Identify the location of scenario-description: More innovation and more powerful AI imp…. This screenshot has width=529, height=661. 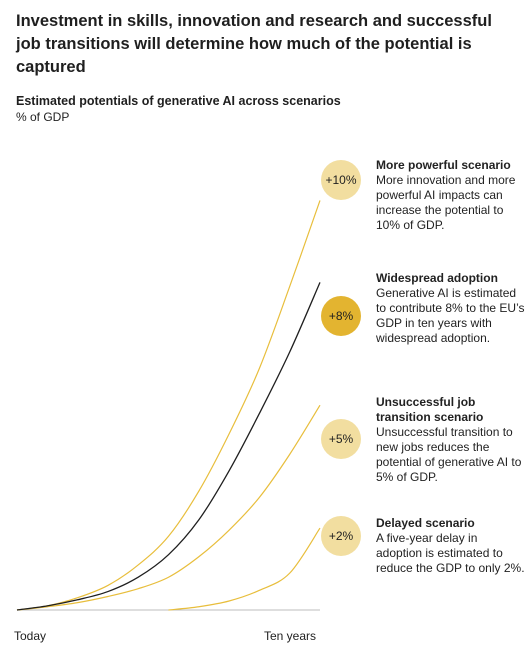
(446, 202).